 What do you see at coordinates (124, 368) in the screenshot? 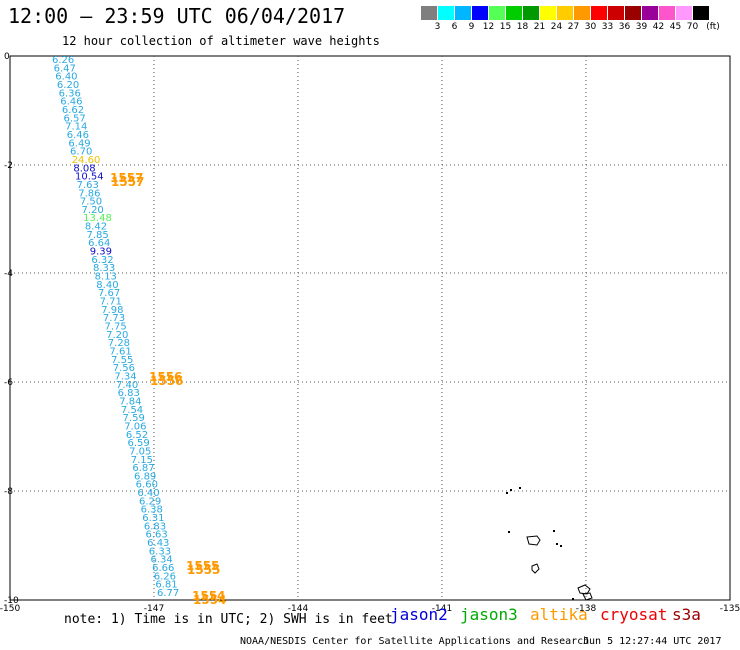
I see `wave-height-reading: 7.56` at bounding box center [124, 368].